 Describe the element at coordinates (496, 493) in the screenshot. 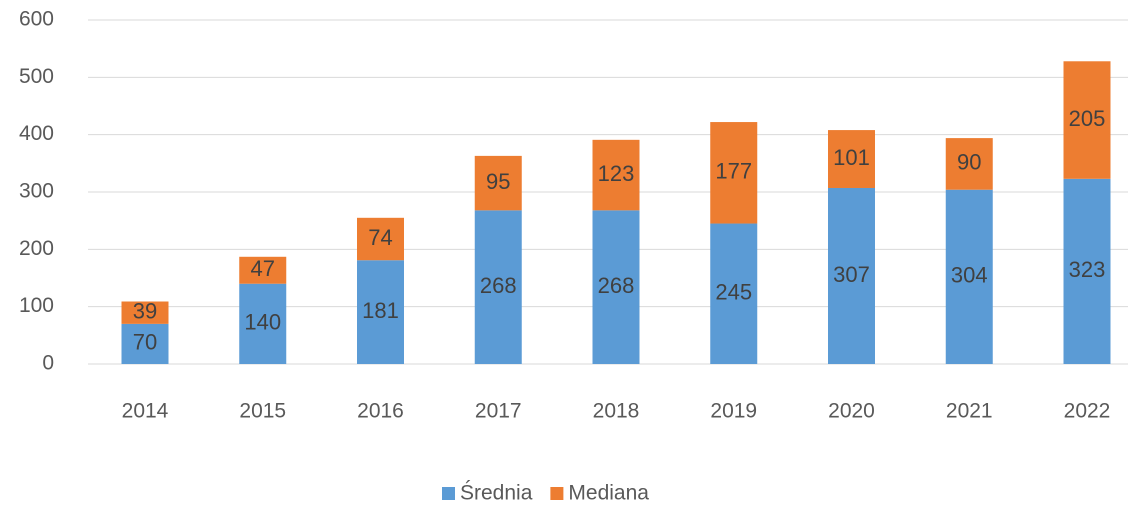

I see `legend-label: Średnia` at that location.